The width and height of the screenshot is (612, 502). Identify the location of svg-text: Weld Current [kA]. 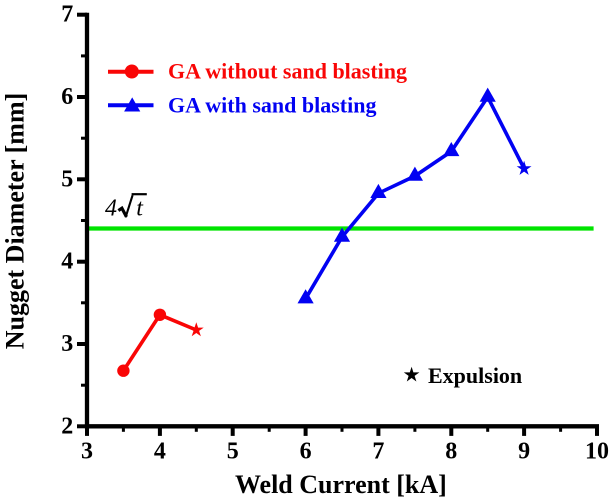
(341, 484).